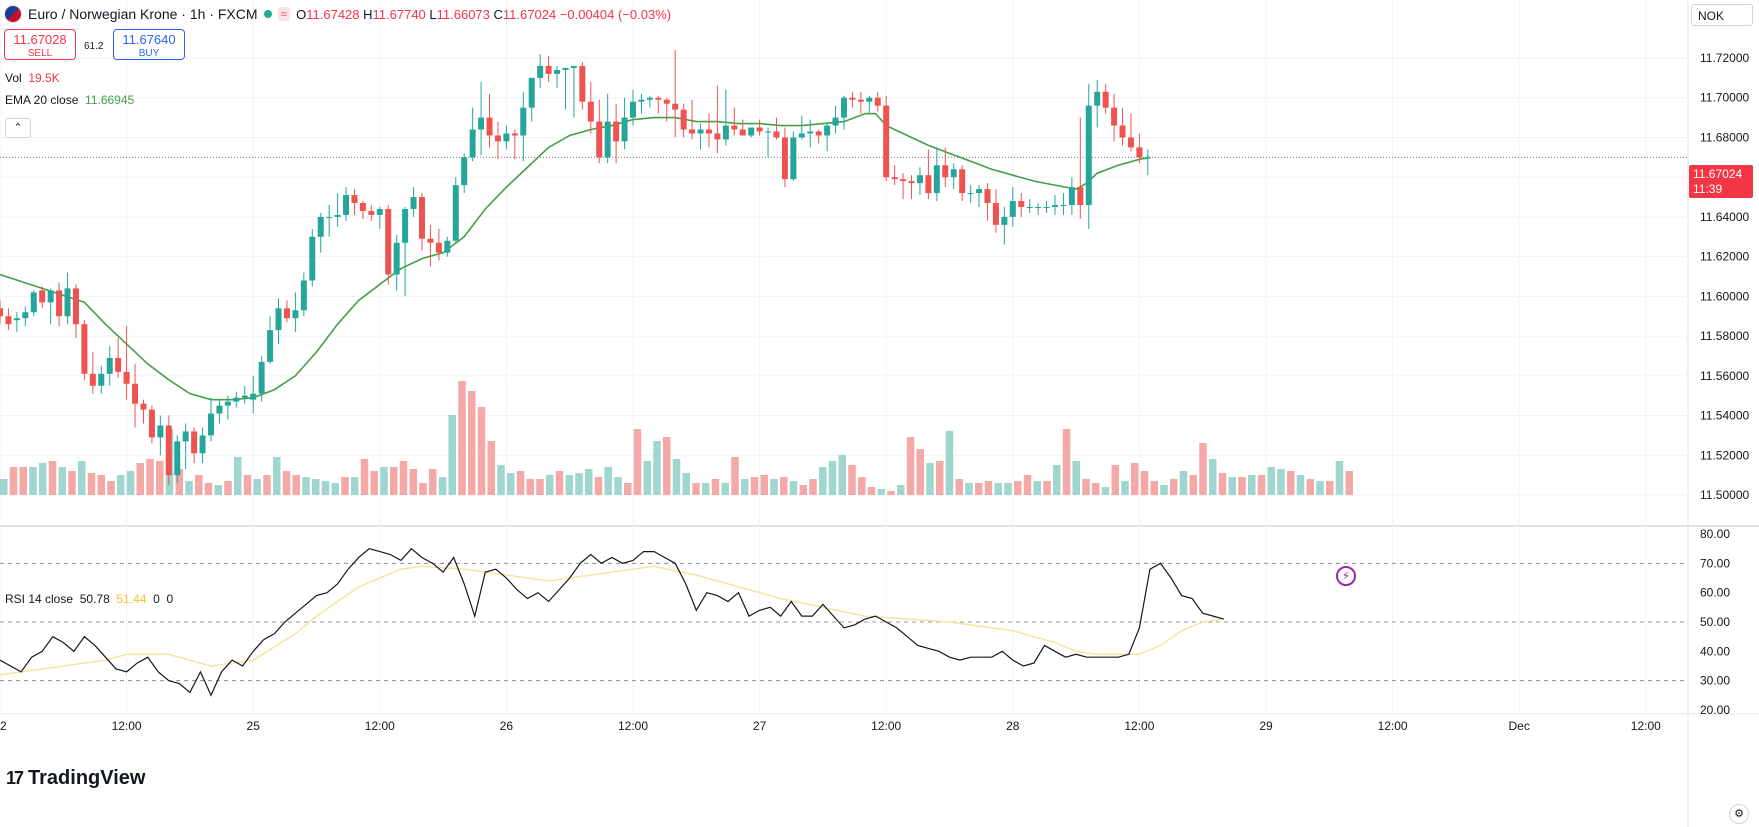 Image resolution: width=1759 pixels, height=827 pixels. I want to click on time-tick-label: 27, so click(760, 726).